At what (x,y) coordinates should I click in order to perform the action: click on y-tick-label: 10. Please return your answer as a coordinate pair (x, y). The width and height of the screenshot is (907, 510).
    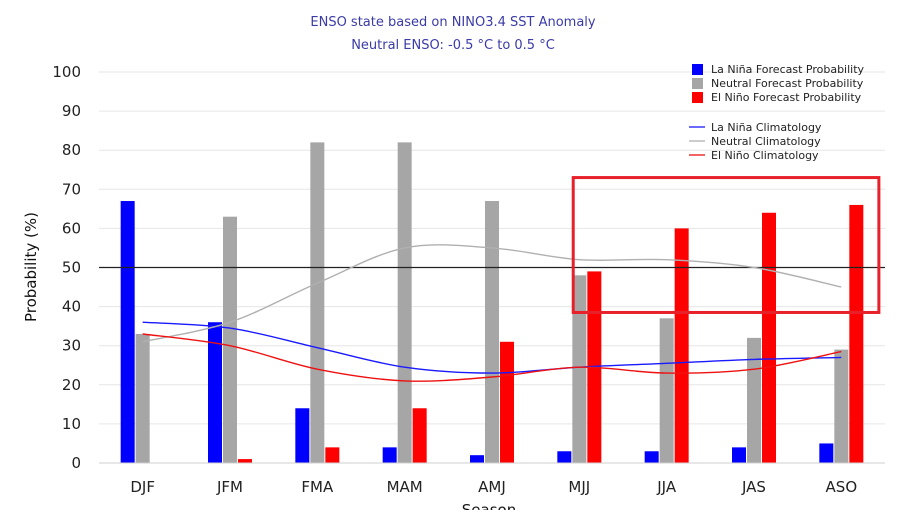
    Looking at the image, I should click on (71, 424).